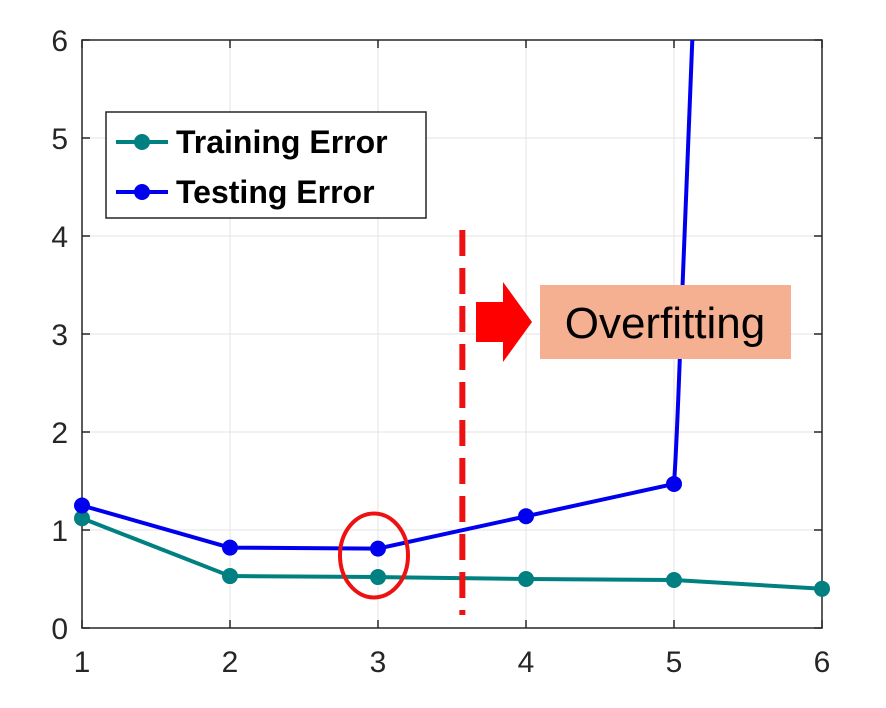  Describe the element at coordinates (504, 322) in the screenshot. I see `right-arrow-icon` at that location.